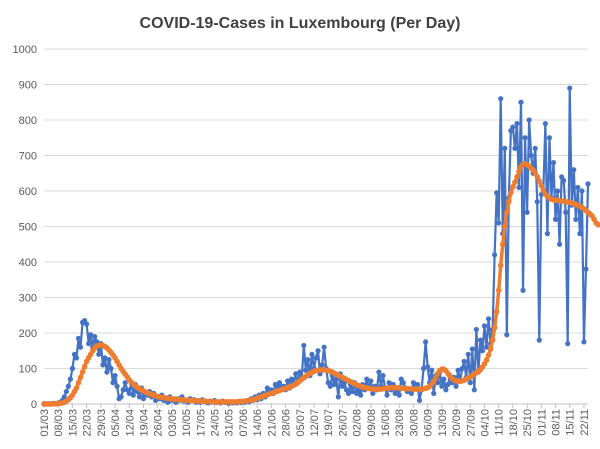 The height and width of the screenshot is (449, 600). What do you see at coordinates (500, 422) in the screenshot?
I see `x-tick-label: 11/10` at bounding box center [500, 422].